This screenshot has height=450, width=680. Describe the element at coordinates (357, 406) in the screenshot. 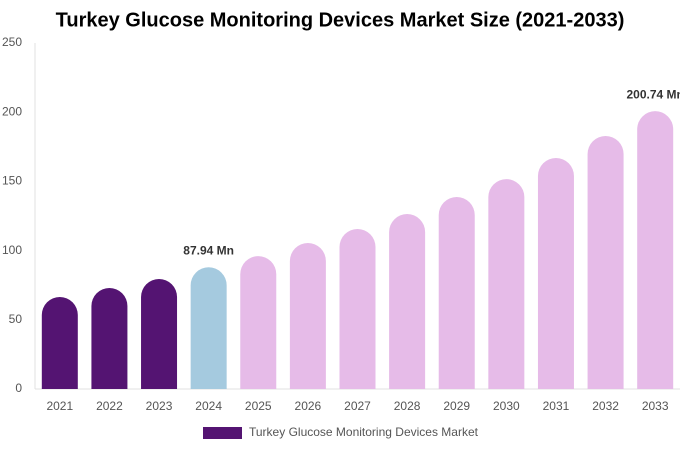

I see `x-tick-label: 2027` at that location.